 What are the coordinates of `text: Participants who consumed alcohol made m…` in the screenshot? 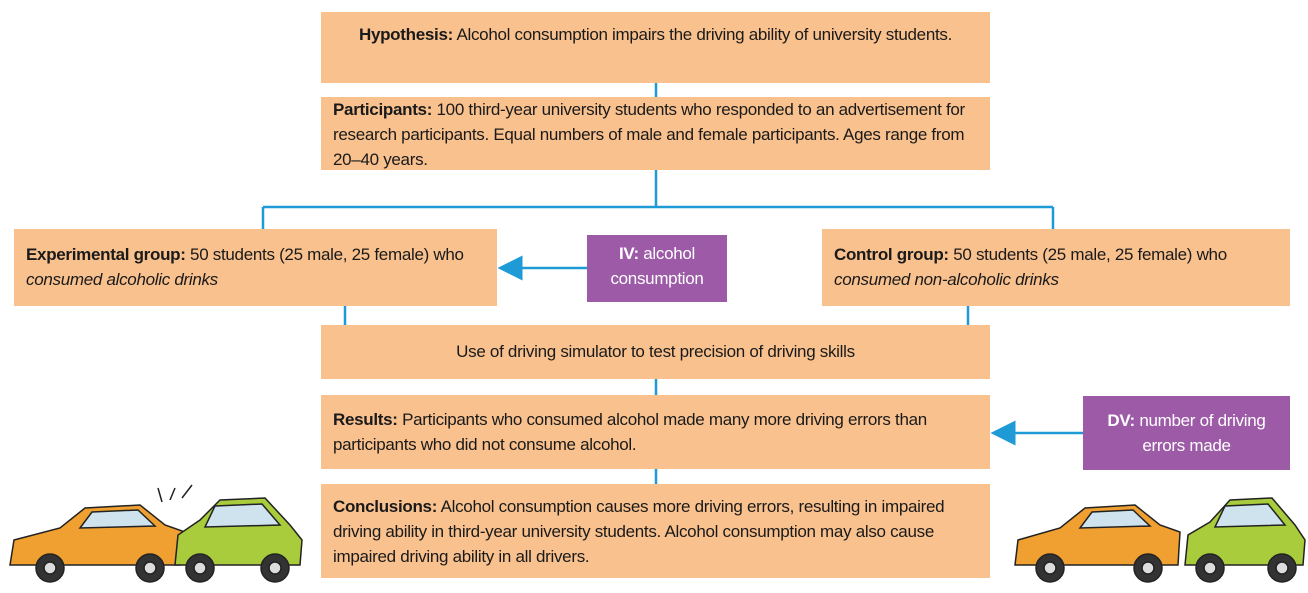 It's located at (630, 432).